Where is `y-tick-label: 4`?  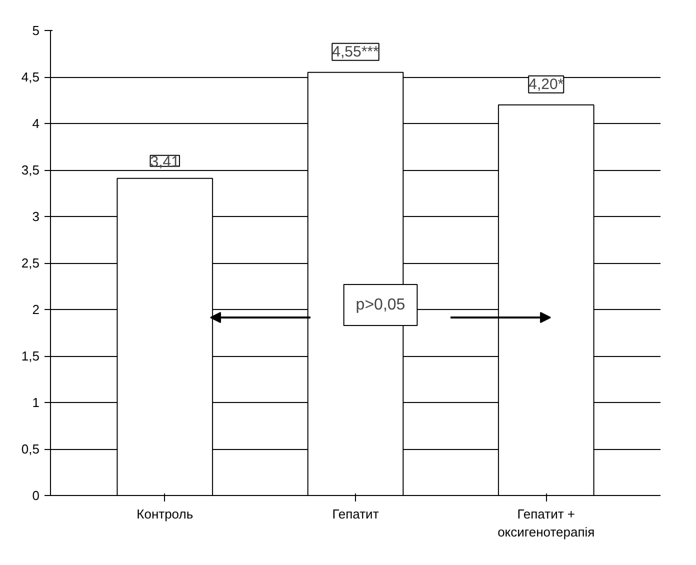
y-tick-label: 4 is located at coordinates (36, 123).